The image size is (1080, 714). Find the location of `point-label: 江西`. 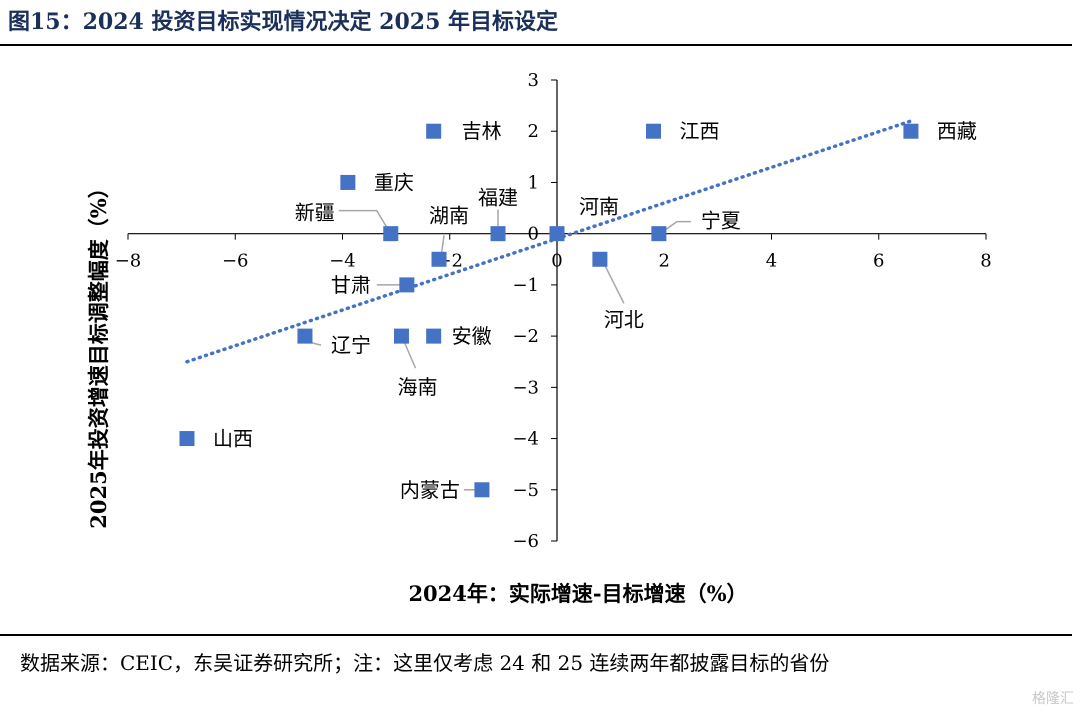

point-label: 江西 is located at coordinates (700, 131).